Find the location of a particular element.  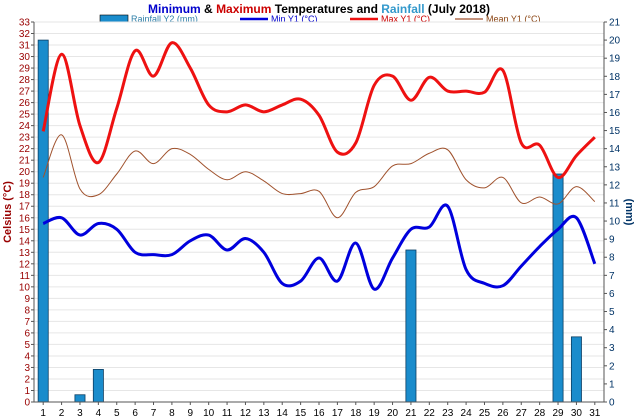

y1-tick-label-8: 8 is located at coordinates (27, 310).